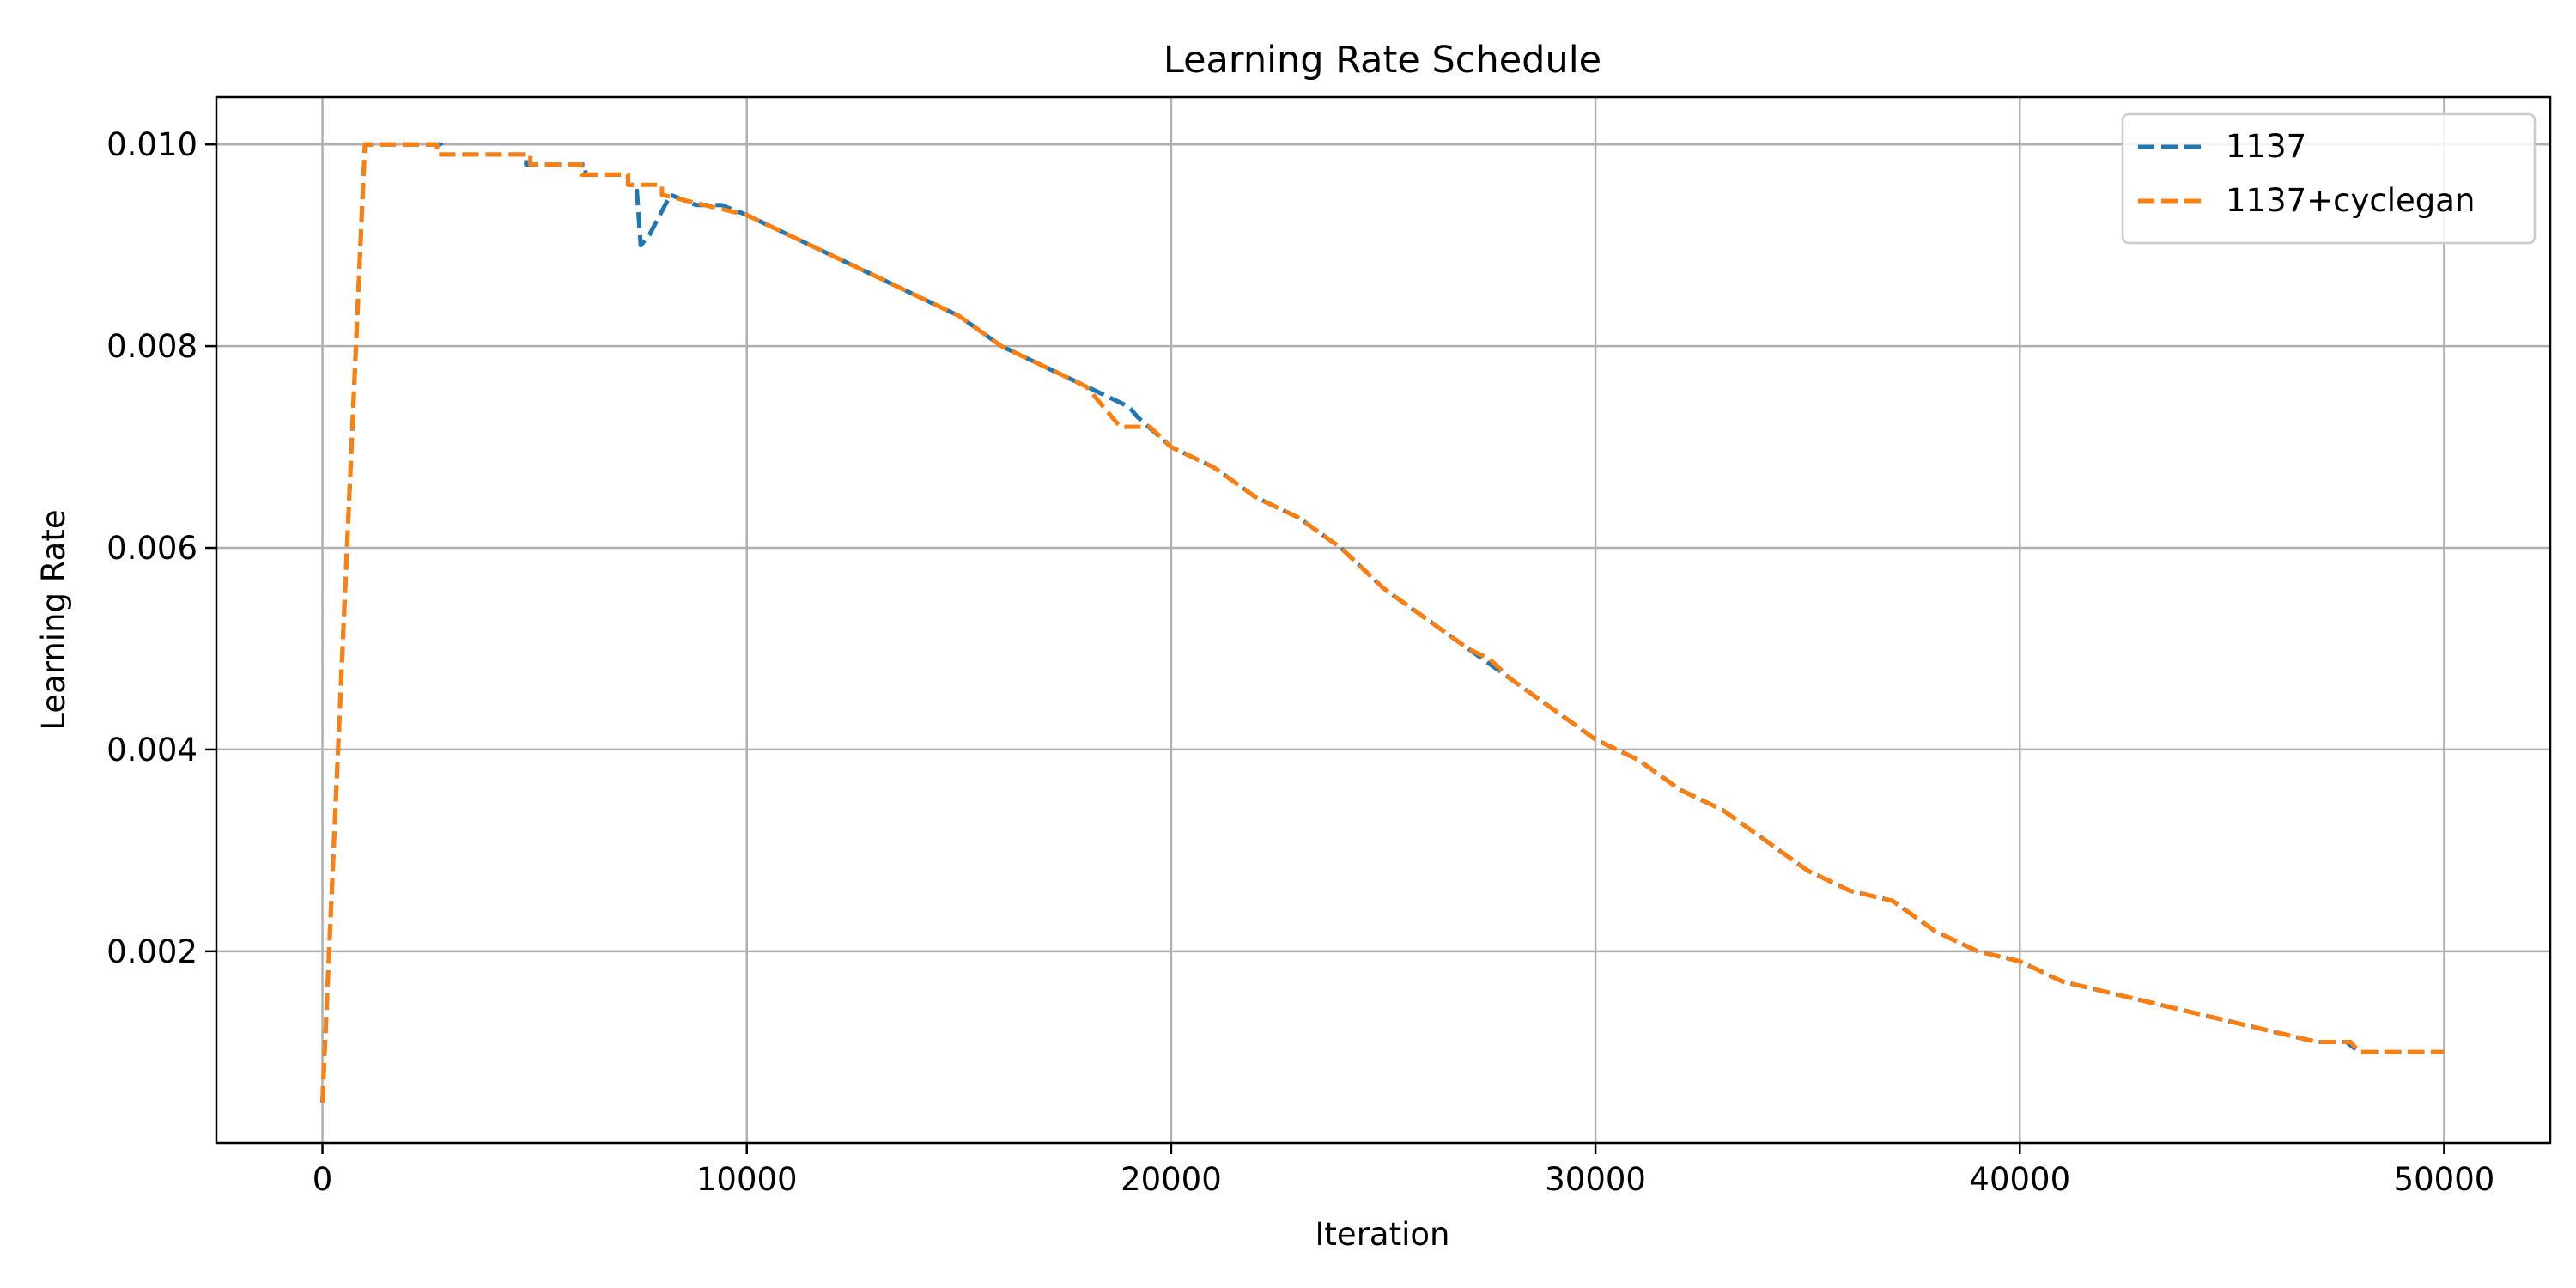 The height and width of the screenshot is (1288, 2576). Describe the element at coordinates (2350, 201) in the screenshot. I see `legend-label: 1137+cyclegan` at that location.